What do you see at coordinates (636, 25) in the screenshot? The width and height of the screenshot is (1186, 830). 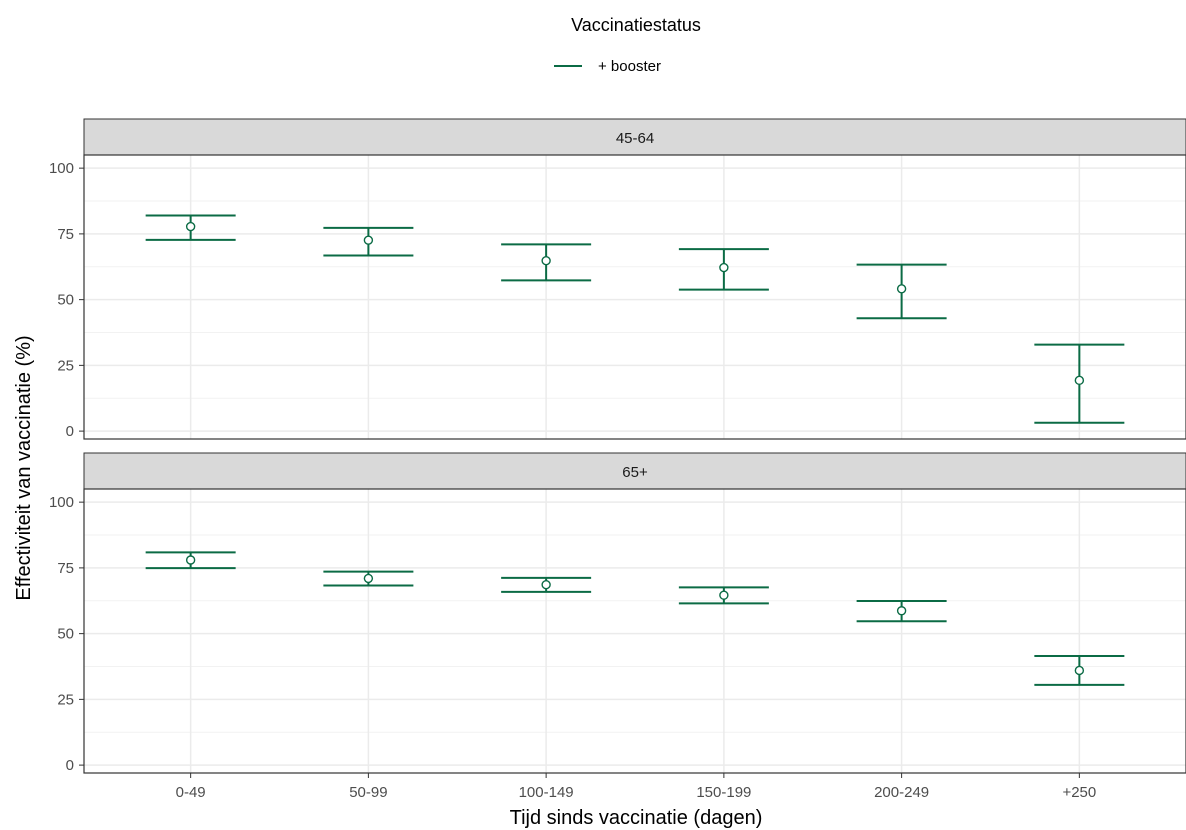 I see `legend-title: Vaccinatiestatus` at bounding box center [636, 25].